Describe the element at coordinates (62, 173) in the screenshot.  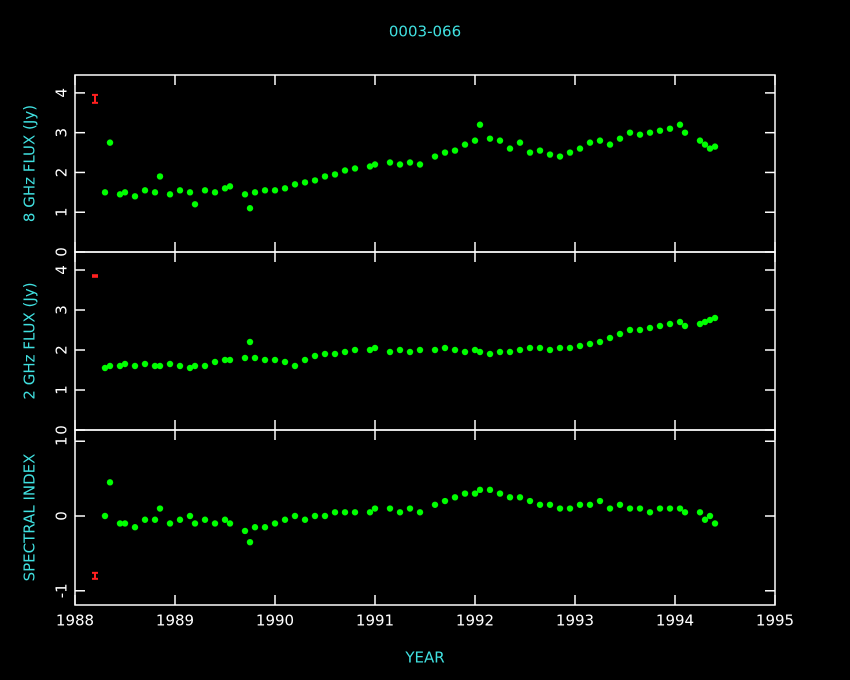
I see `y-tick-label: 2` at that location.